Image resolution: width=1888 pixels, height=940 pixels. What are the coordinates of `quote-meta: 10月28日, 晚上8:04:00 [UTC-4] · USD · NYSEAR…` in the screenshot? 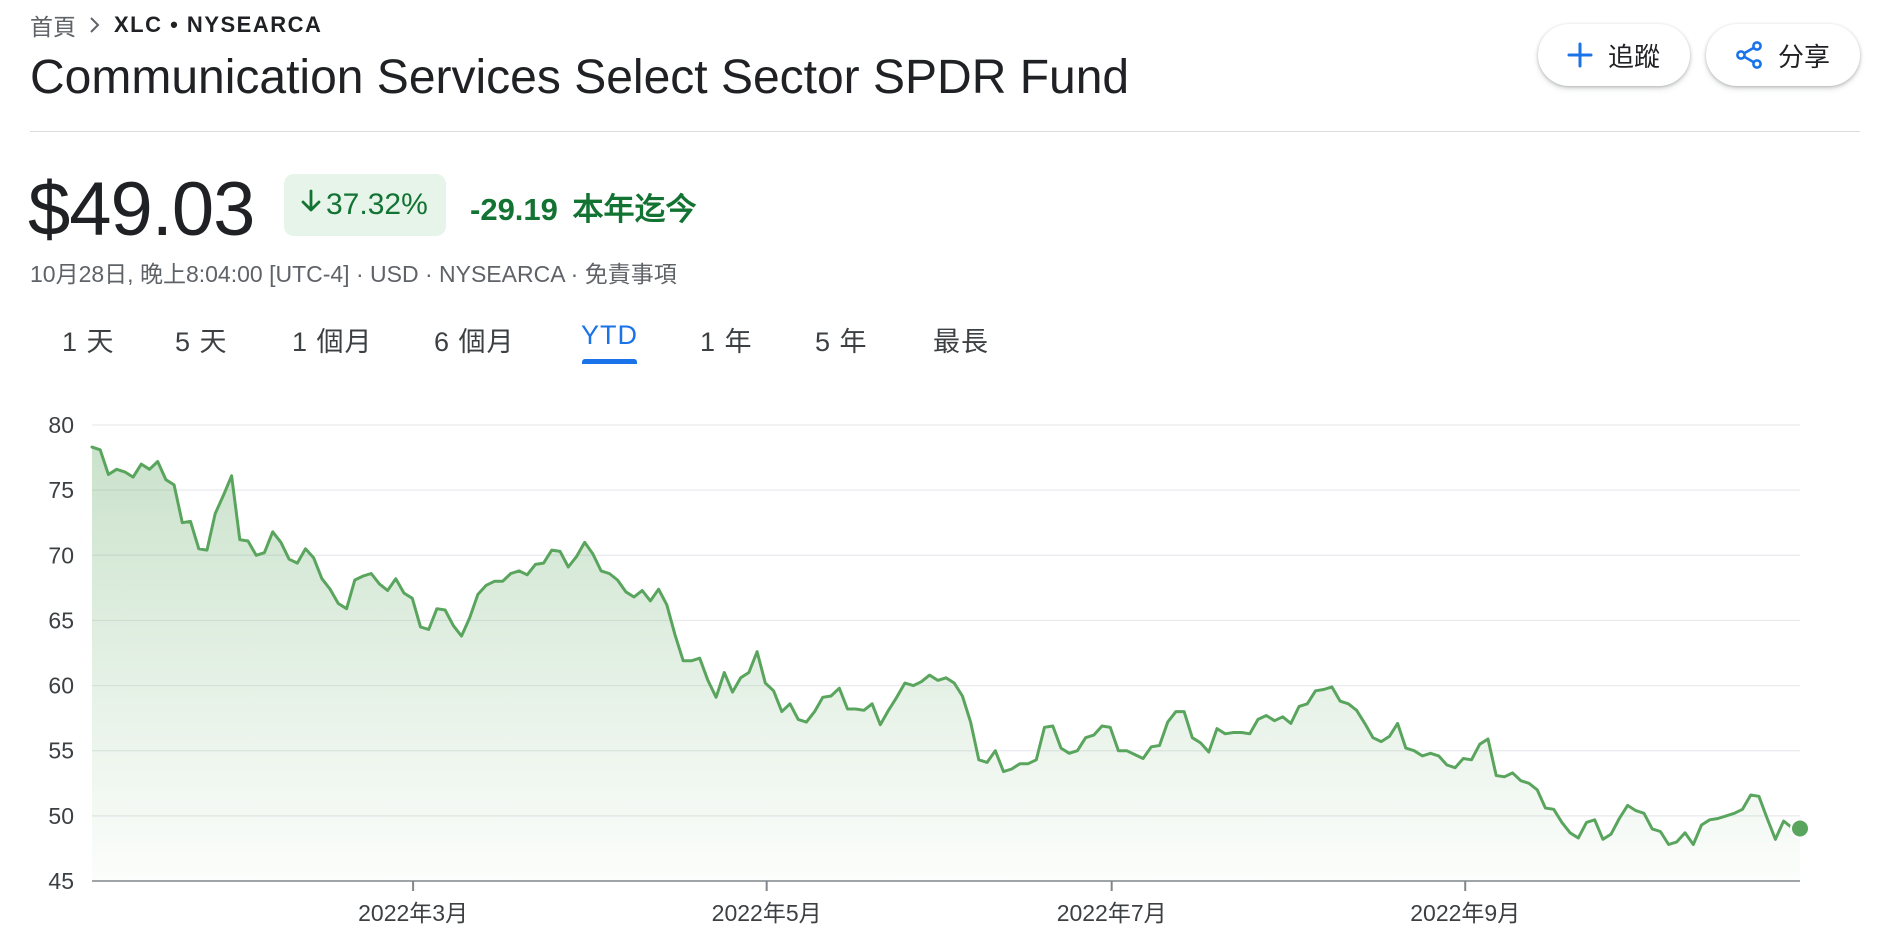 It's located at (353, 274).